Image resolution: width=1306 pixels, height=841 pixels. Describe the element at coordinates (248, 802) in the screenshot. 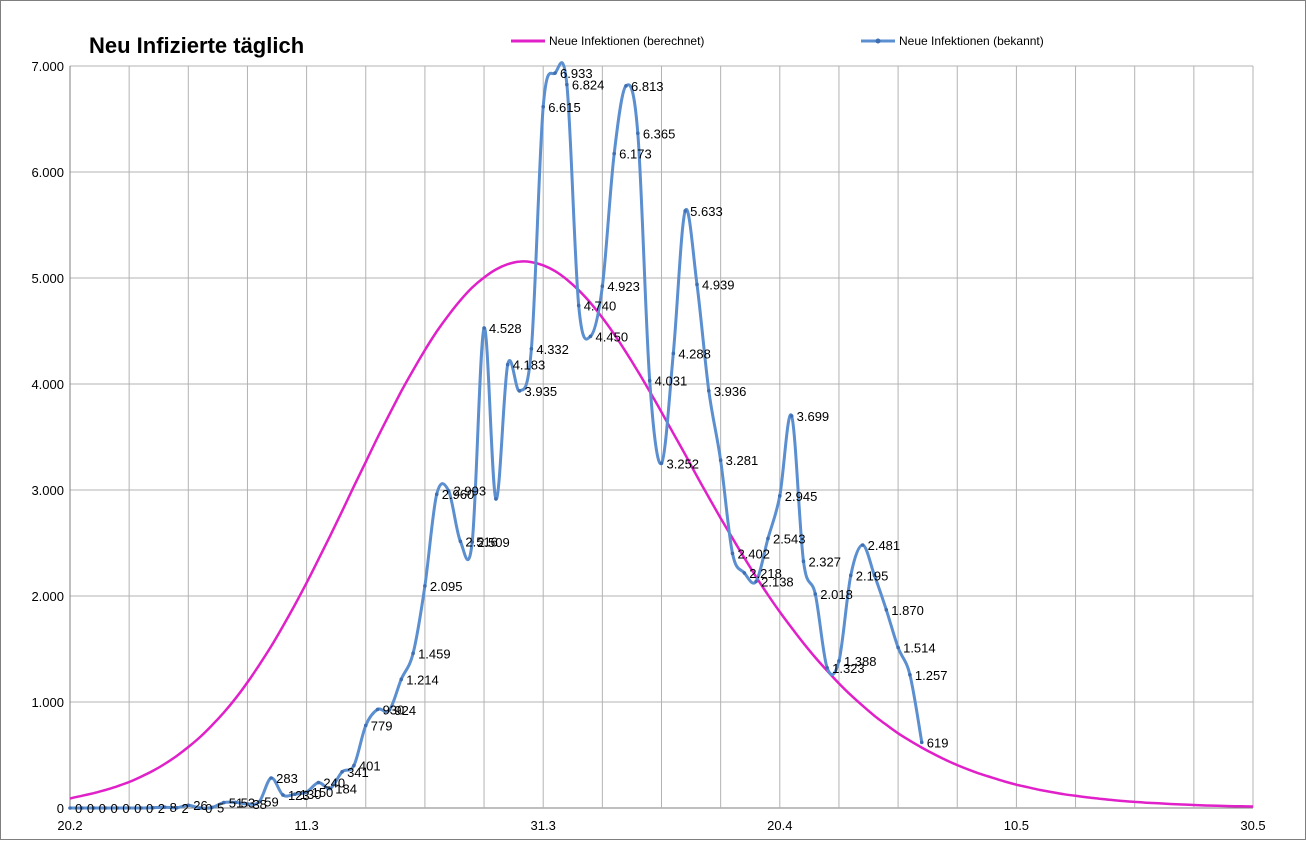

I see `data-label: 53` at that location.